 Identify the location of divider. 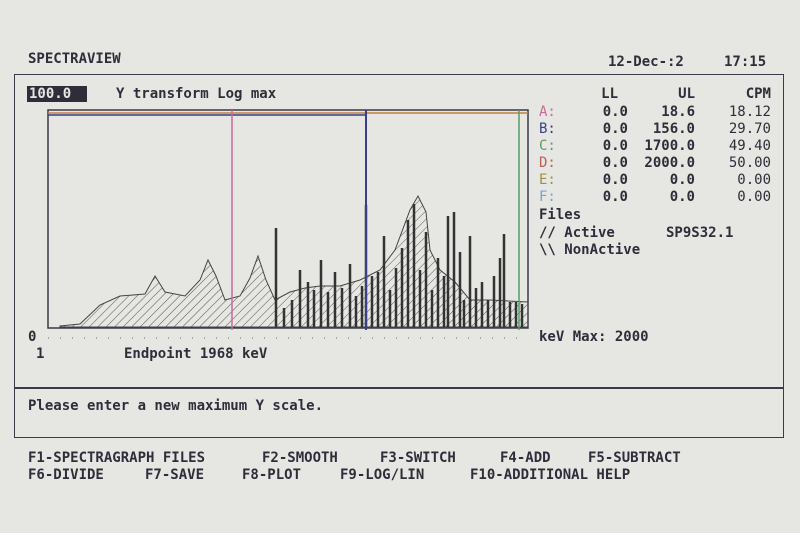
(399, 388).